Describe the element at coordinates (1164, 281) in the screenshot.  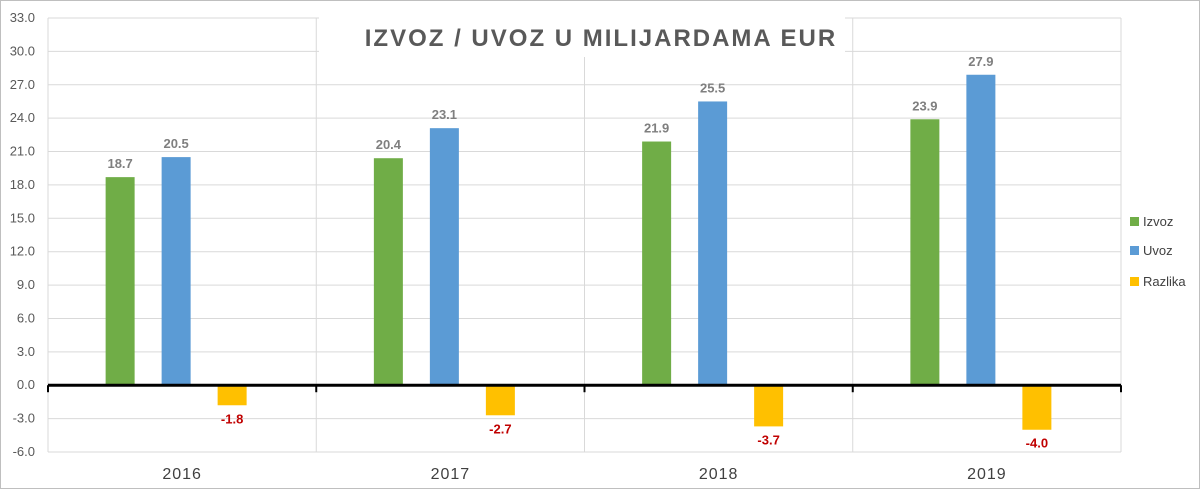
I see `legend-label-razlika: Razlika` at that location.